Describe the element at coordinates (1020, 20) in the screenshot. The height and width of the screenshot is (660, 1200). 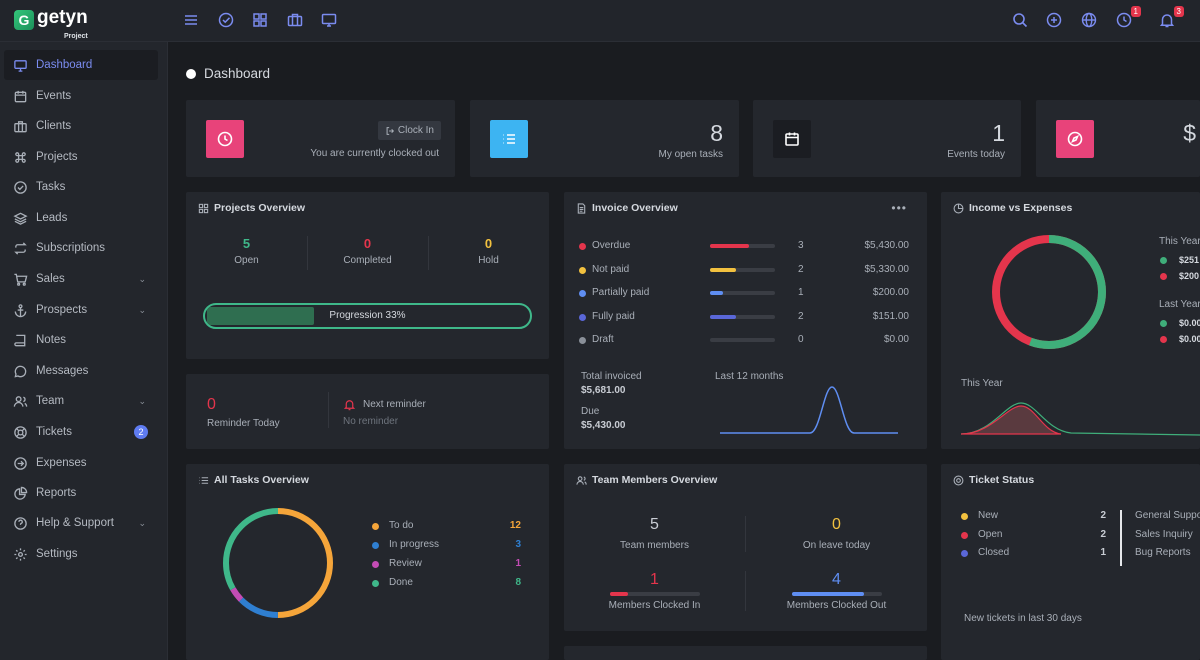
I see `search-icon` at that location.